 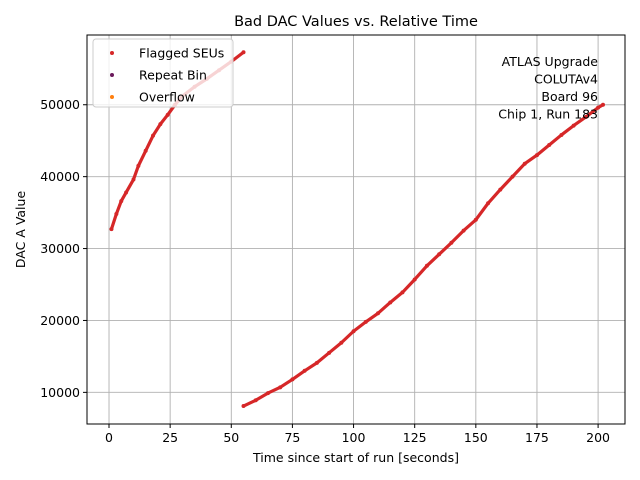 I want to click on x-axis-label: Time since start of run [seconds], so click(x=355, y=457).